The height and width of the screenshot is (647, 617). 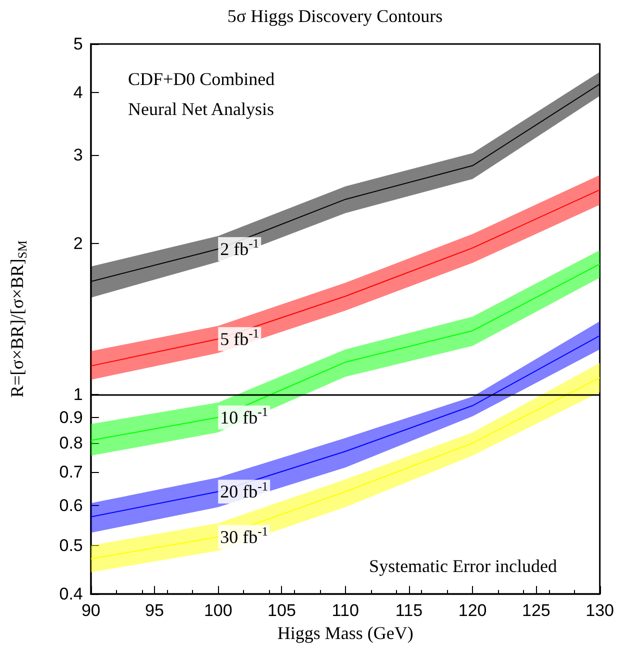 I want to click on y-tick-label: 0.8, so click(x=71, y=443).